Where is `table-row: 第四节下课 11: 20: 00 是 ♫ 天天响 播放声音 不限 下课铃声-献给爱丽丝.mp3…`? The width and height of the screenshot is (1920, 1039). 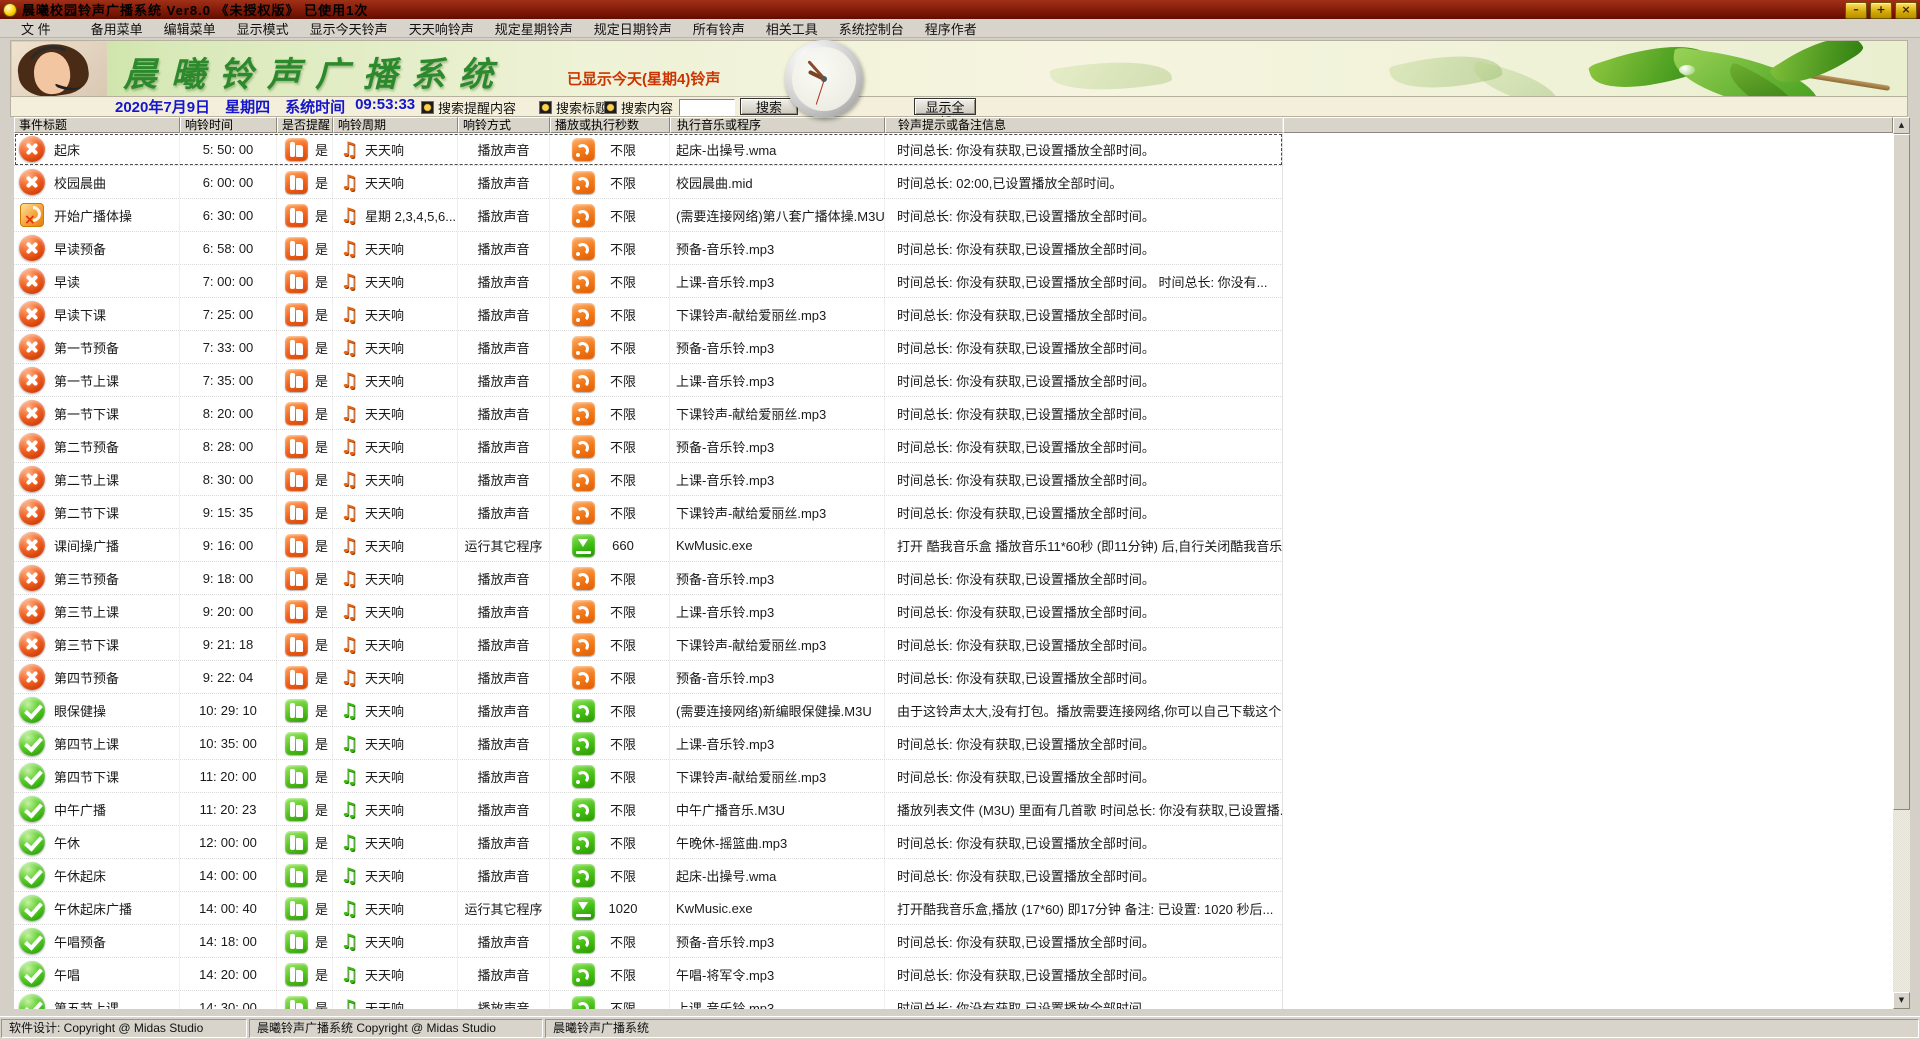 table-row: 第四节下课 11: 20: 00 是 ♫ 天天响 播放声音 不限 下课铃声-献给爱丽丝.mp3… is located at coordinates (648, 776).